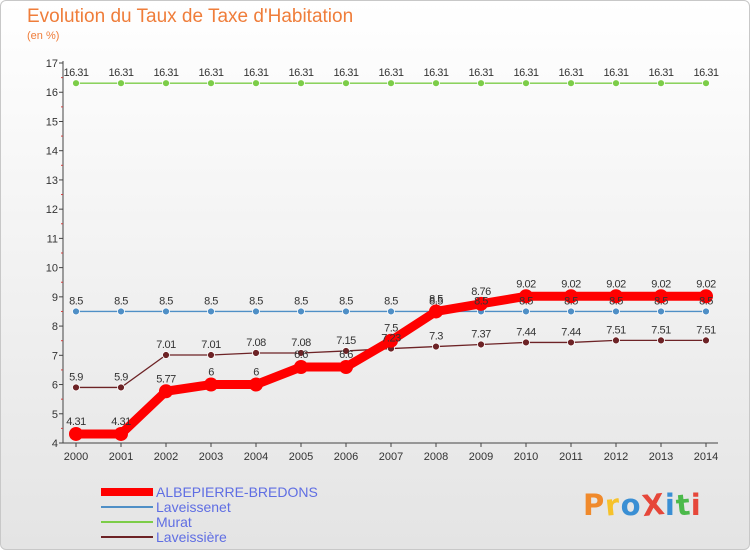 This screenshot has height=550, width=750. Describe the element at coordinates (256, 457) in the screenshot. I see `x-tick-label: 2004` at that location.